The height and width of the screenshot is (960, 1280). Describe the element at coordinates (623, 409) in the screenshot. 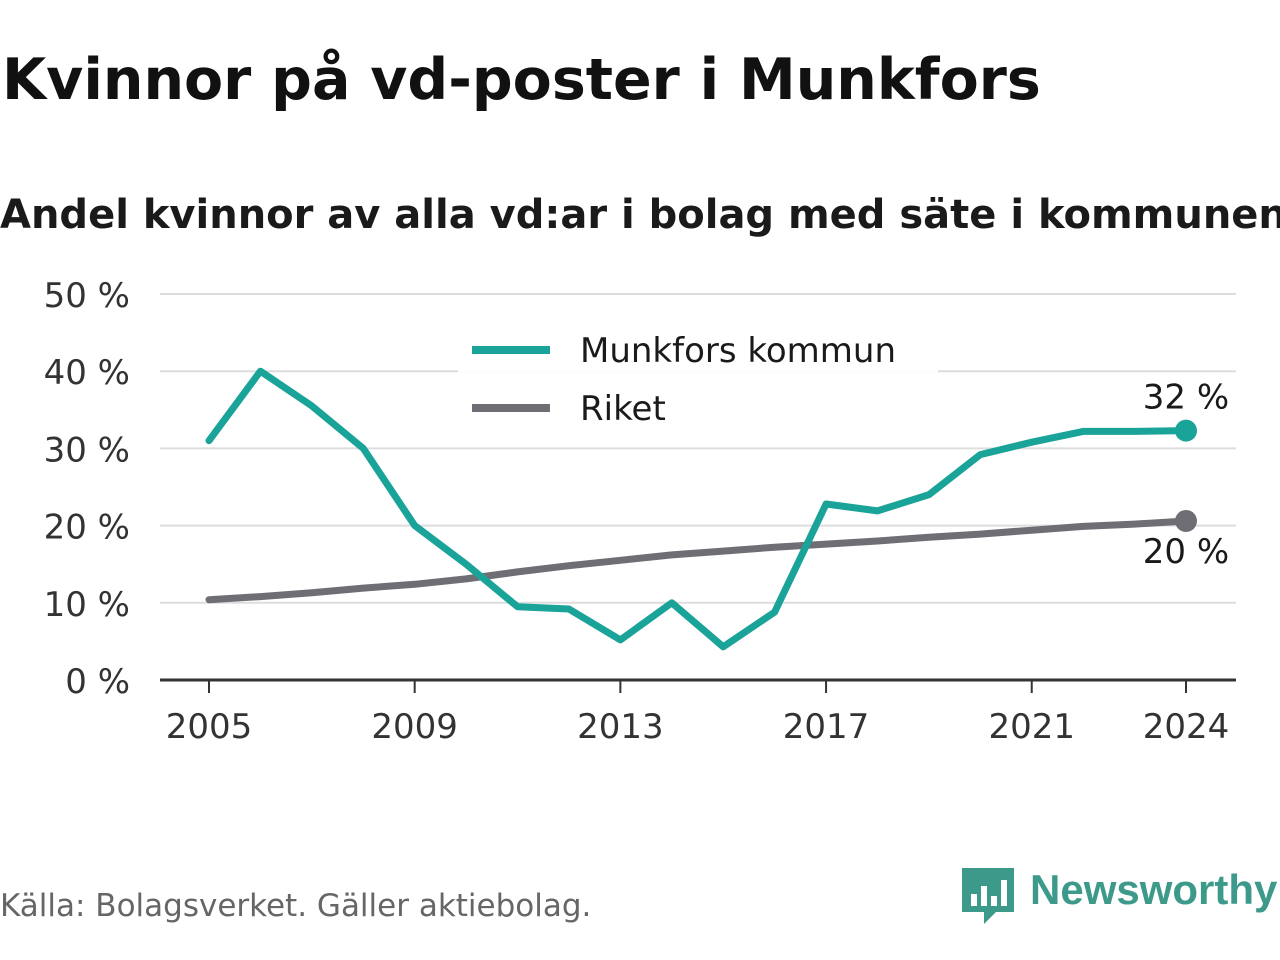

I see `legend-label: Riket` at that location.